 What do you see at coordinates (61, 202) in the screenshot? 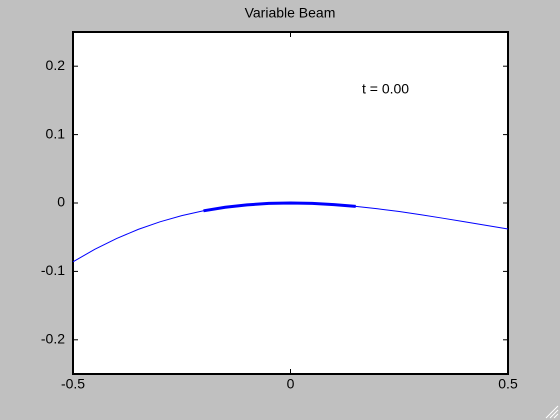
I see `y-tick-label: 0` at bounding box center [61, 202].